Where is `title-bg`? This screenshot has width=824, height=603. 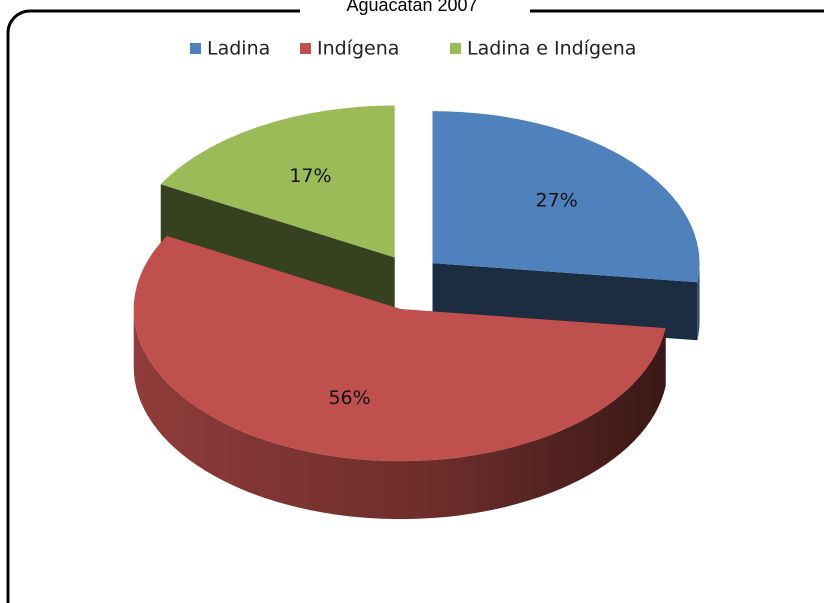
title-bg is located at coordinates (415, 11).